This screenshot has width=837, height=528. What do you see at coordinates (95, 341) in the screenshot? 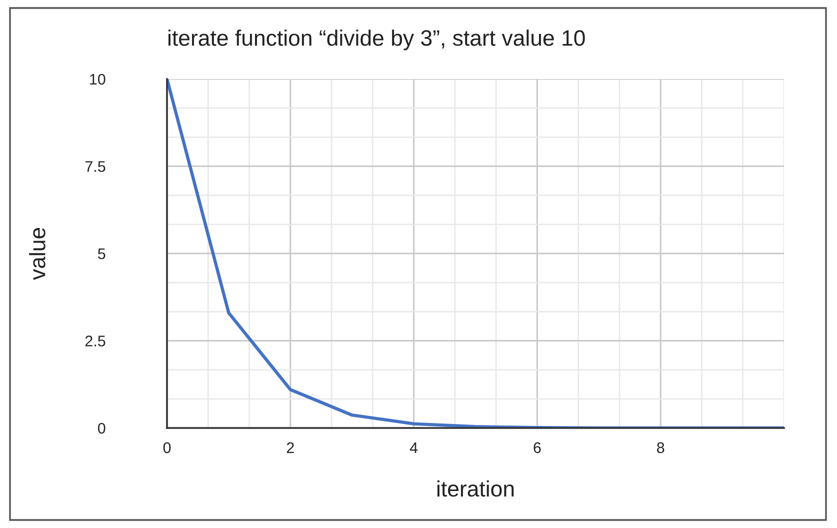
I see `y-tick-label: 2.5` at bounding box center [95, 341].